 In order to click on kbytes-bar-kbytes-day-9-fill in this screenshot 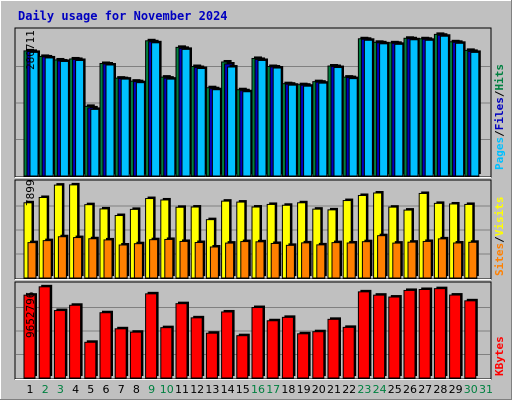, I will do `click(151, 336)`.